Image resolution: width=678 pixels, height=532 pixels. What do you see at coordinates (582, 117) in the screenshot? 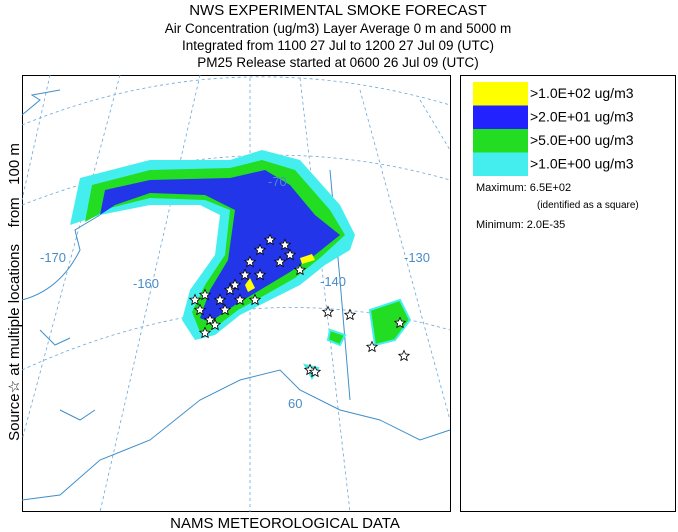
I see `legend-label: >2.0E+01 ug/m3` at bounding box center [582, 117].